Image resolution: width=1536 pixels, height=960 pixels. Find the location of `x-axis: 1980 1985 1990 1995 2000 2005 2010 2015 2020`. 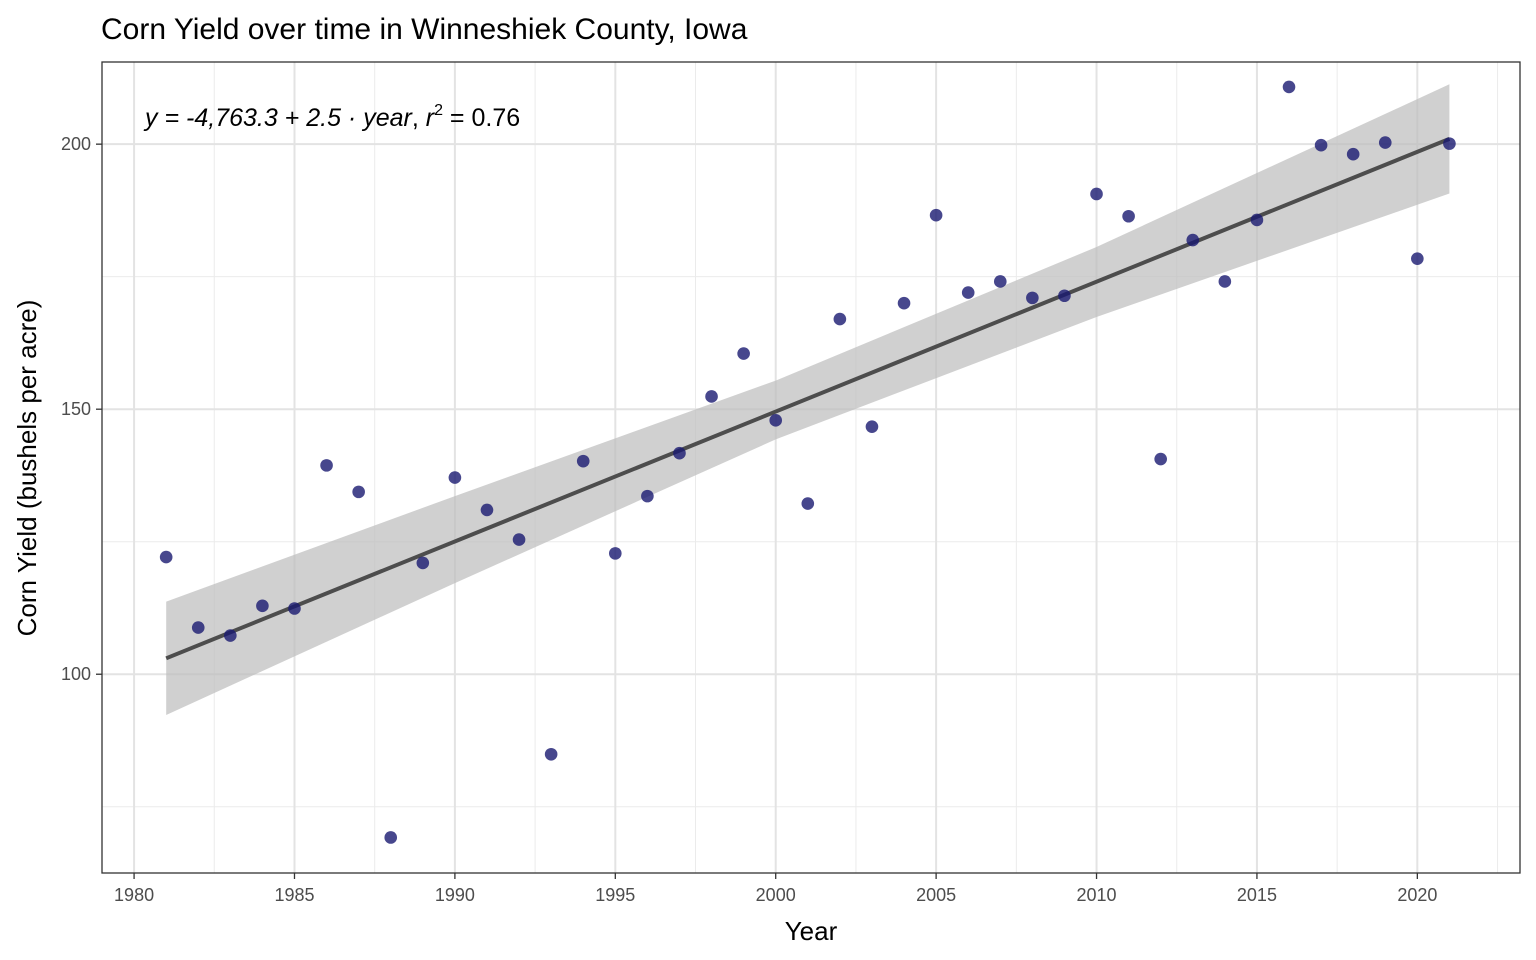

x-axis: 1980 1985 1990 1995 2000 2005 2010 2015 2020 is located at coordinates (775, 889).